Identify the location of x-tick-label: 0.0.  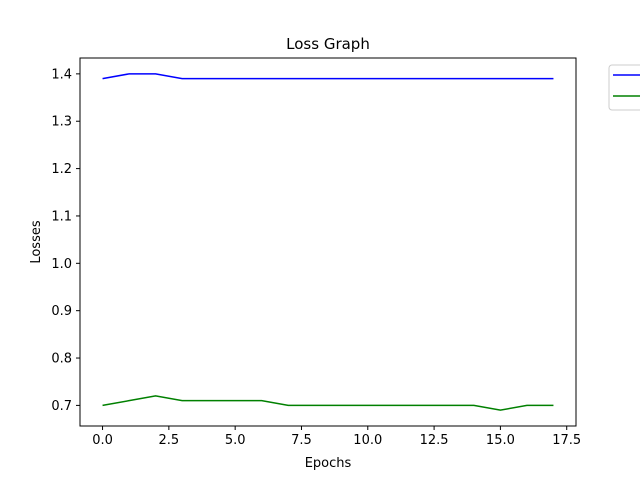
(102, 440).